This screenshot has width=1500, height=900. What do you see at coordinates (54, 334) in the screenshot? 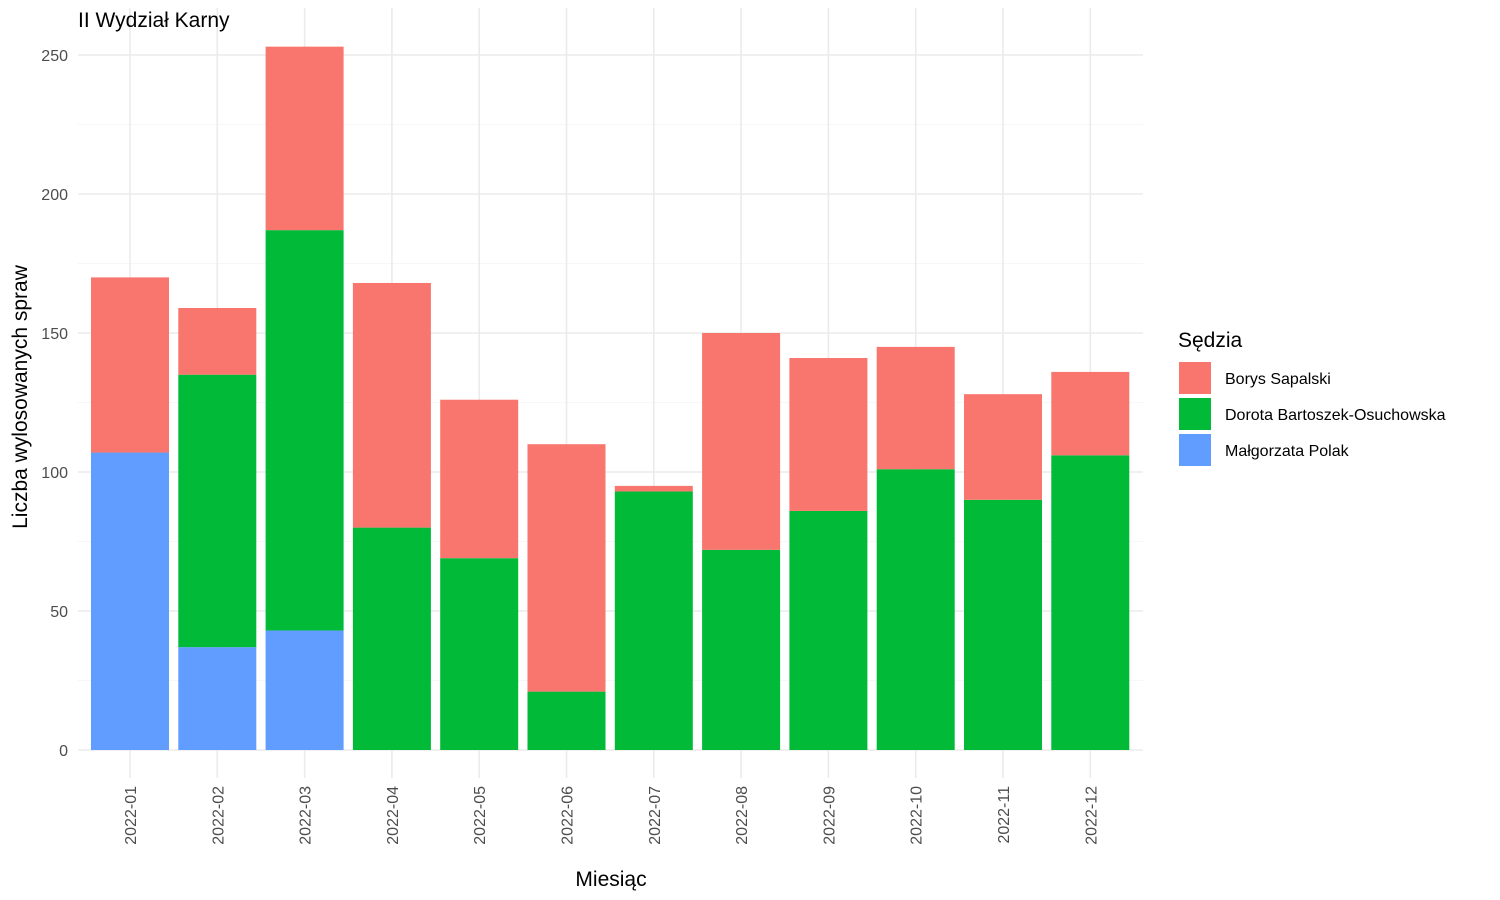
I see `y-tick-label: 150` at bounding box center [54, 334].